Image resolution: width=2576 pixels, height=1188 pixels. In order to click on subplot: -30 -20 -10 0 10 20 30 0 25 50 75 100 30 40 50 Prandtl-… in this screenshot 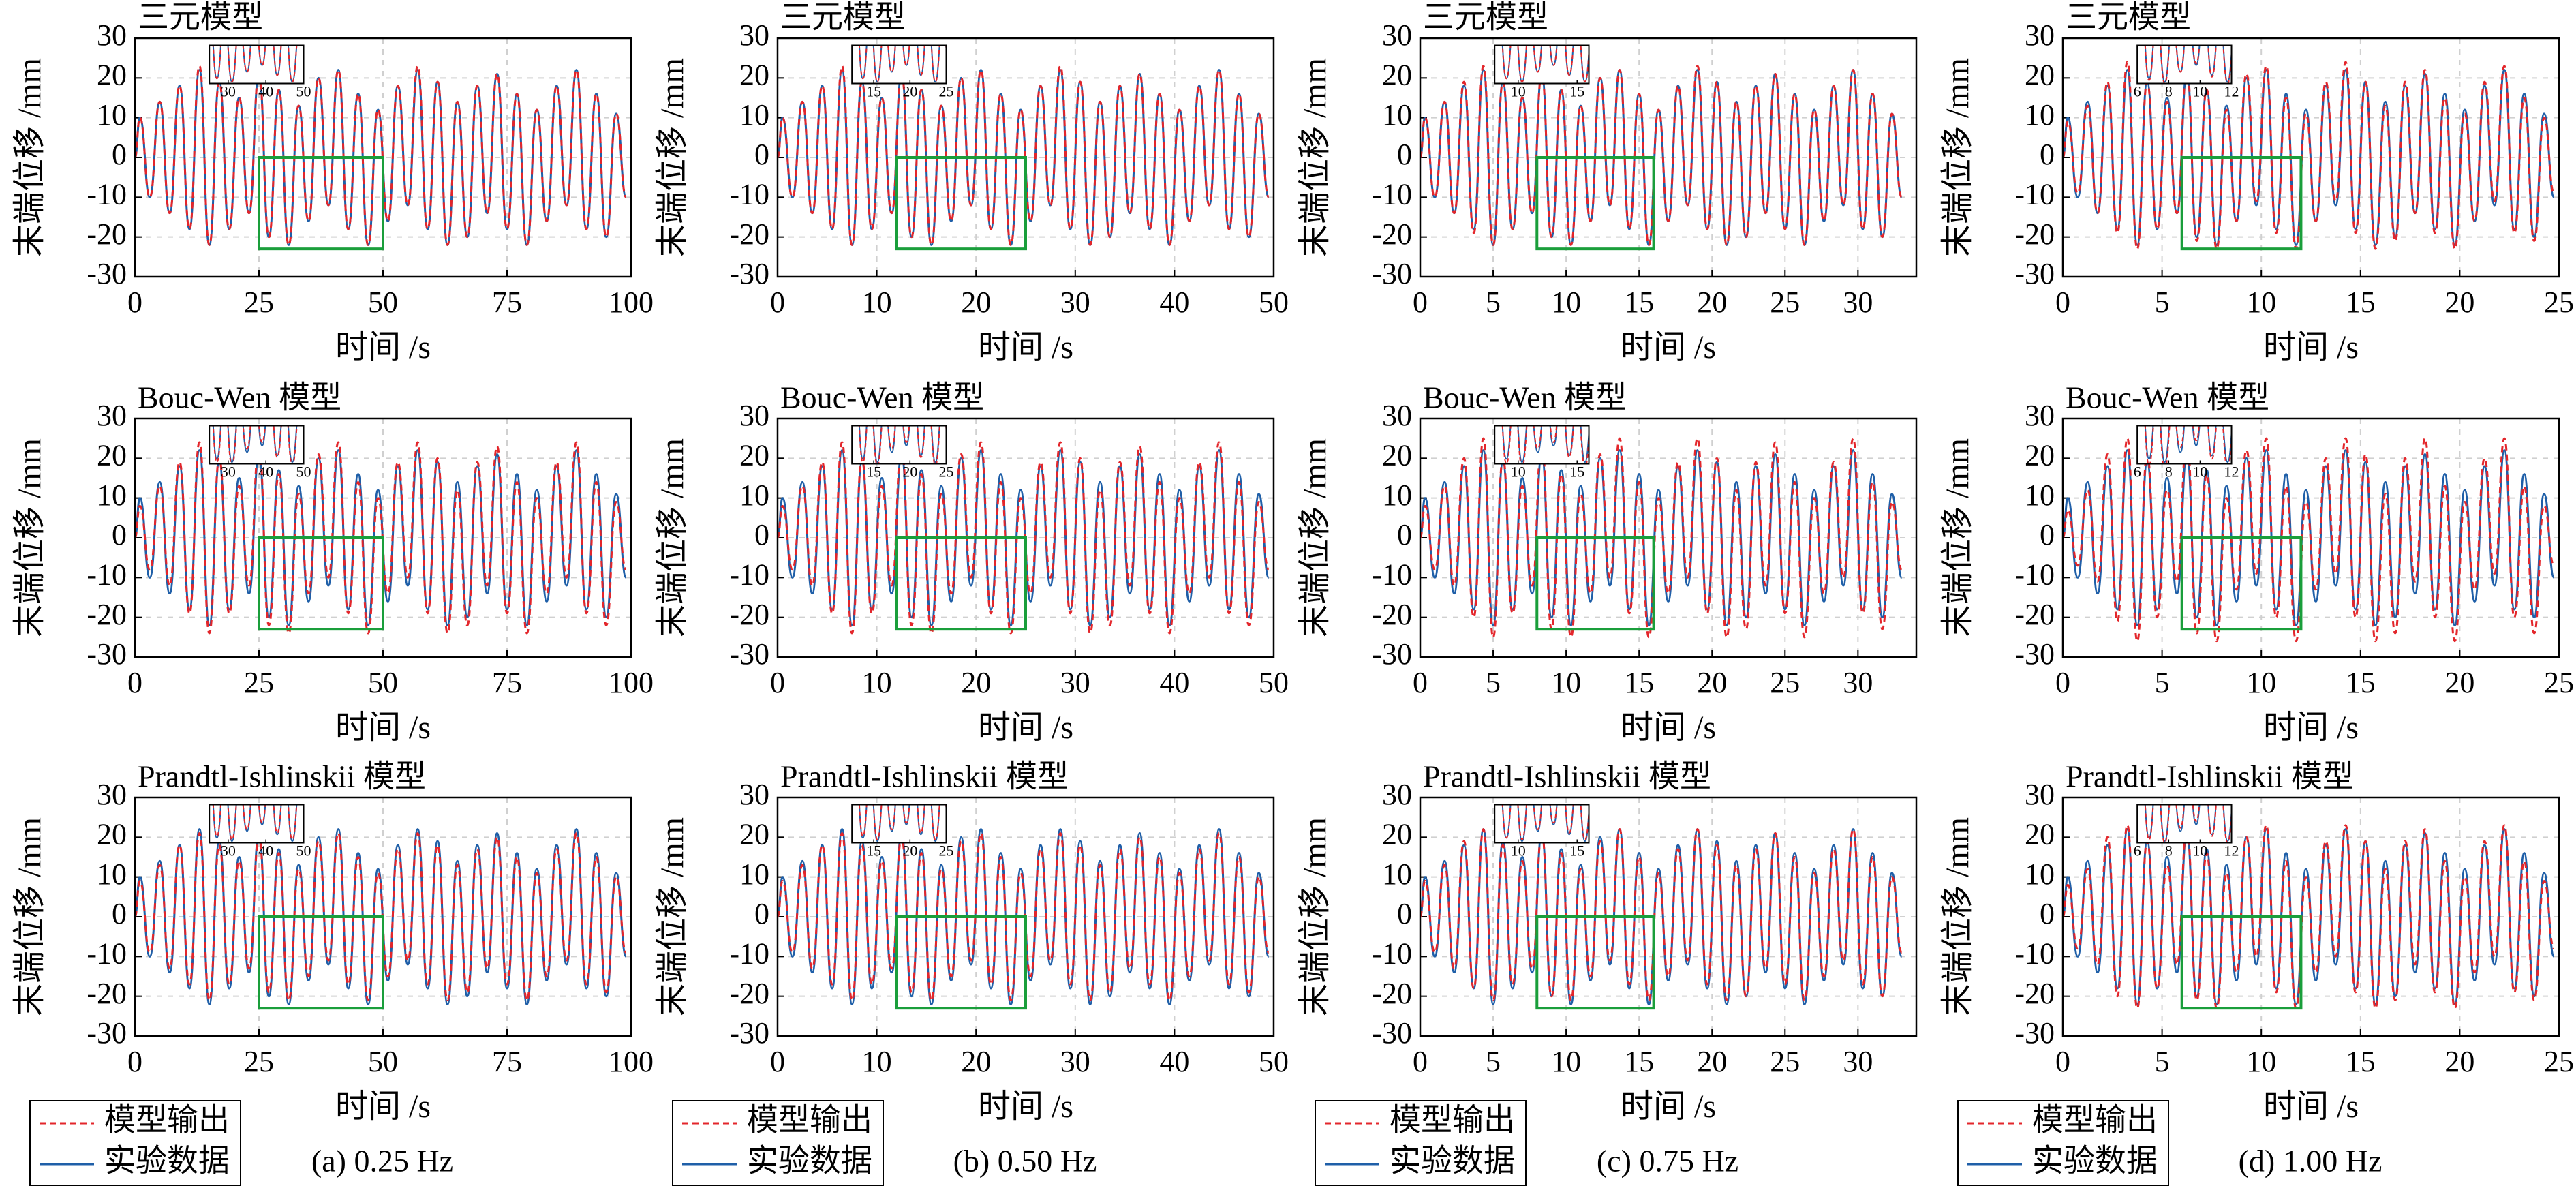, I will do `click(333, 972)`.